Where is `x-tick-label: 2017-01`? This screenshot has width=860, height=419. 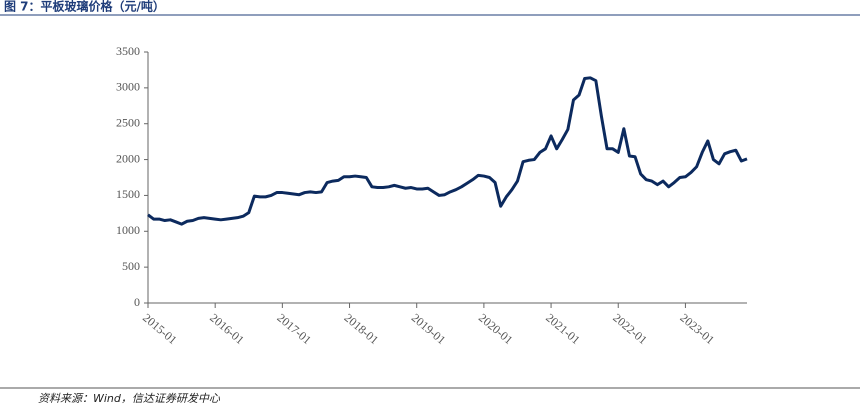
x-tick-label: 2017-01 is located at coordinates (294, 329).